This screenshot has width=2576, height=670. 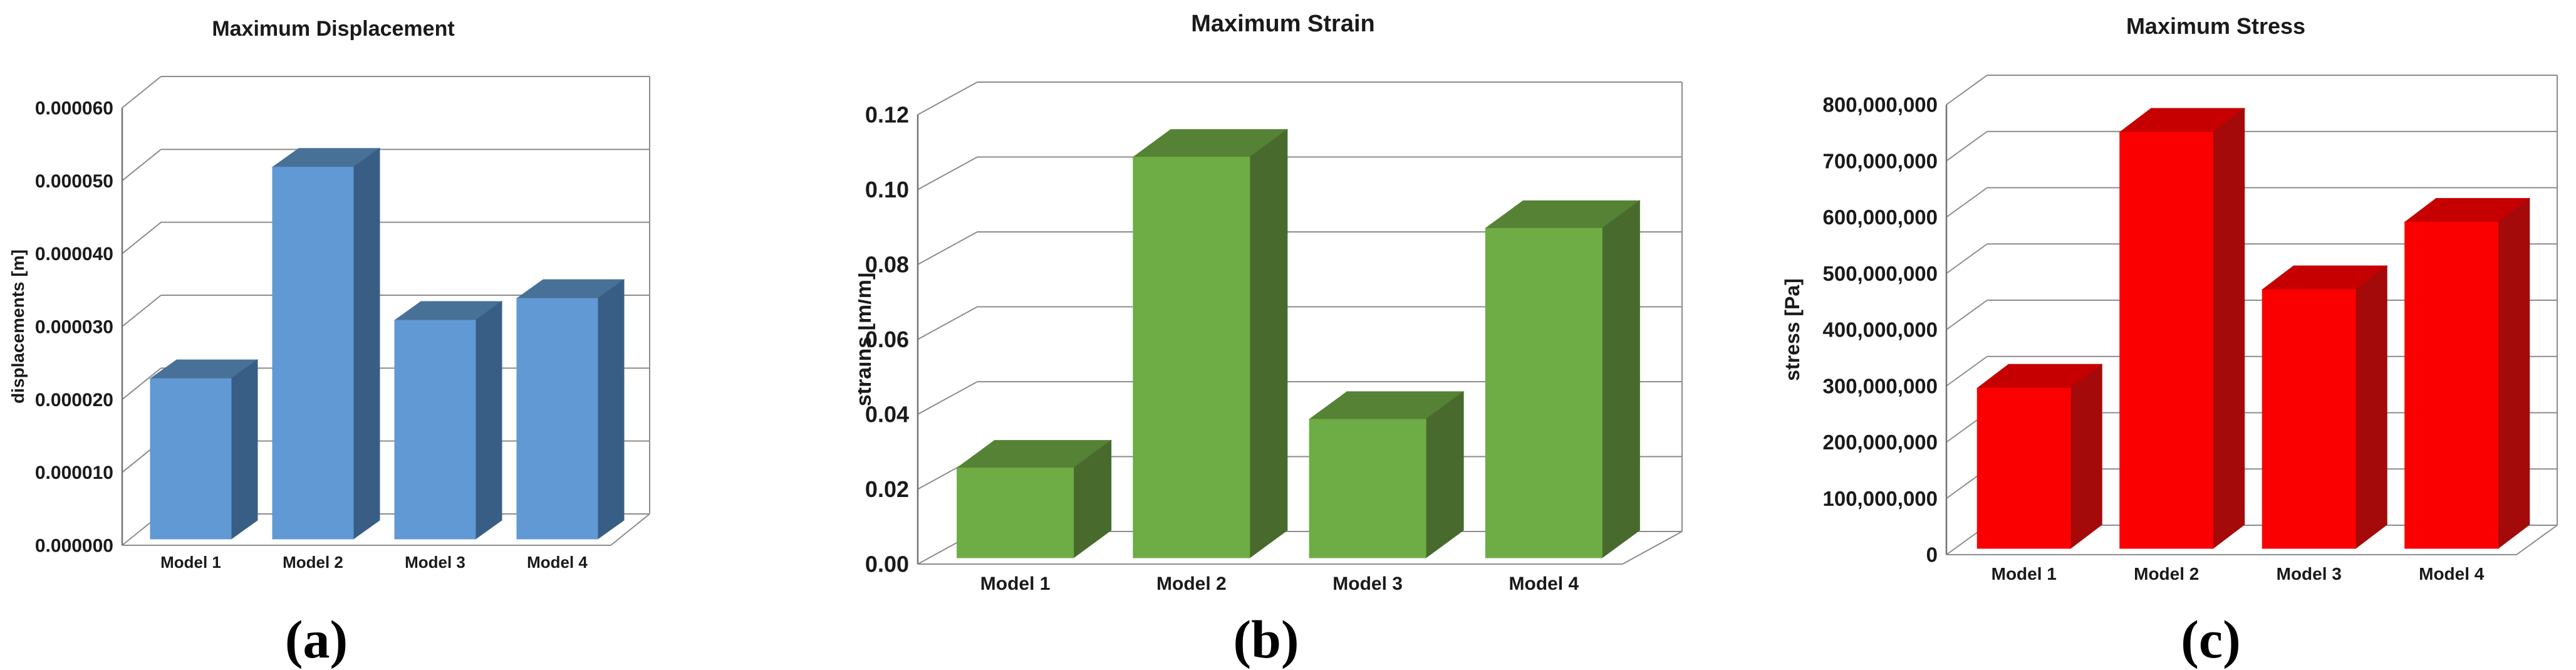 What do you see at coordinates (887, 189) in the screenshot?
I see `y-tick-label: 0.10` at bounding box center [887, 189].